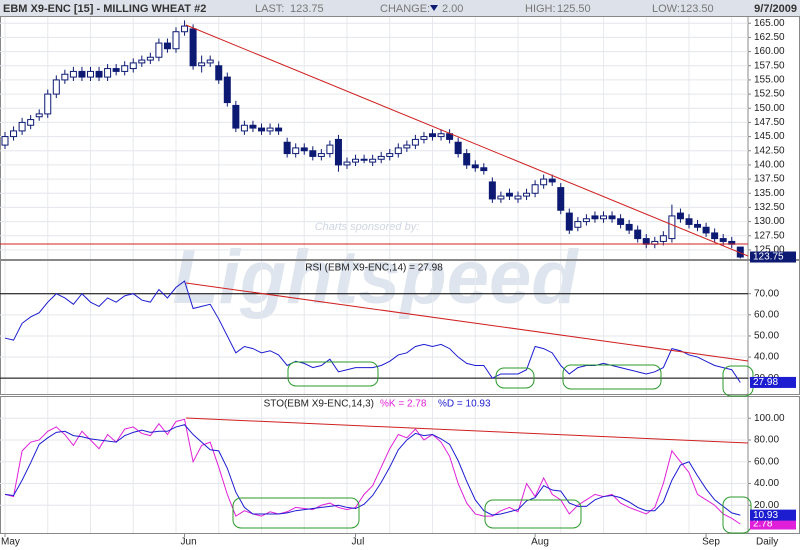  I want to click on legend-entry: %K = 2.78, so click(403, 404).